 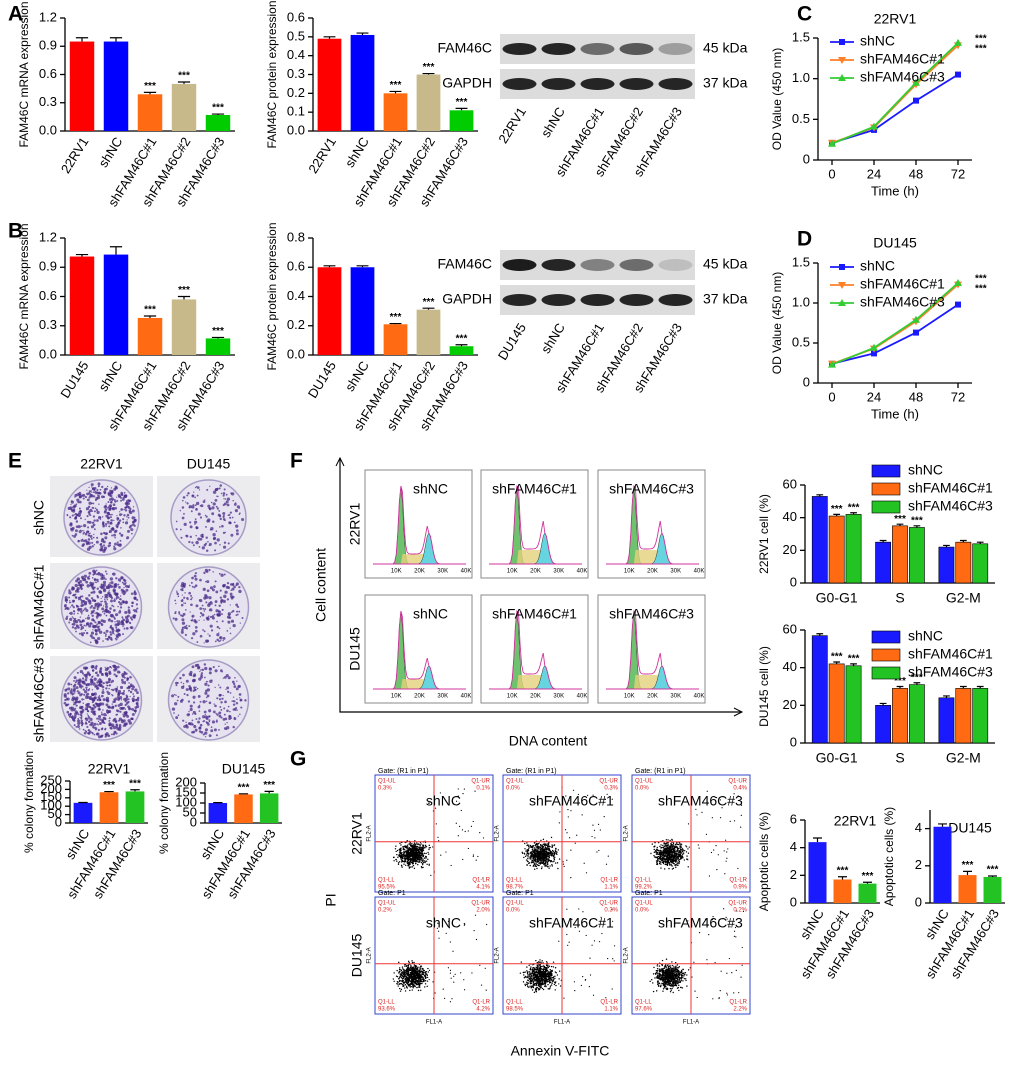 I want to click on hist-tick-label: 10K, so click(x=629, y=572).